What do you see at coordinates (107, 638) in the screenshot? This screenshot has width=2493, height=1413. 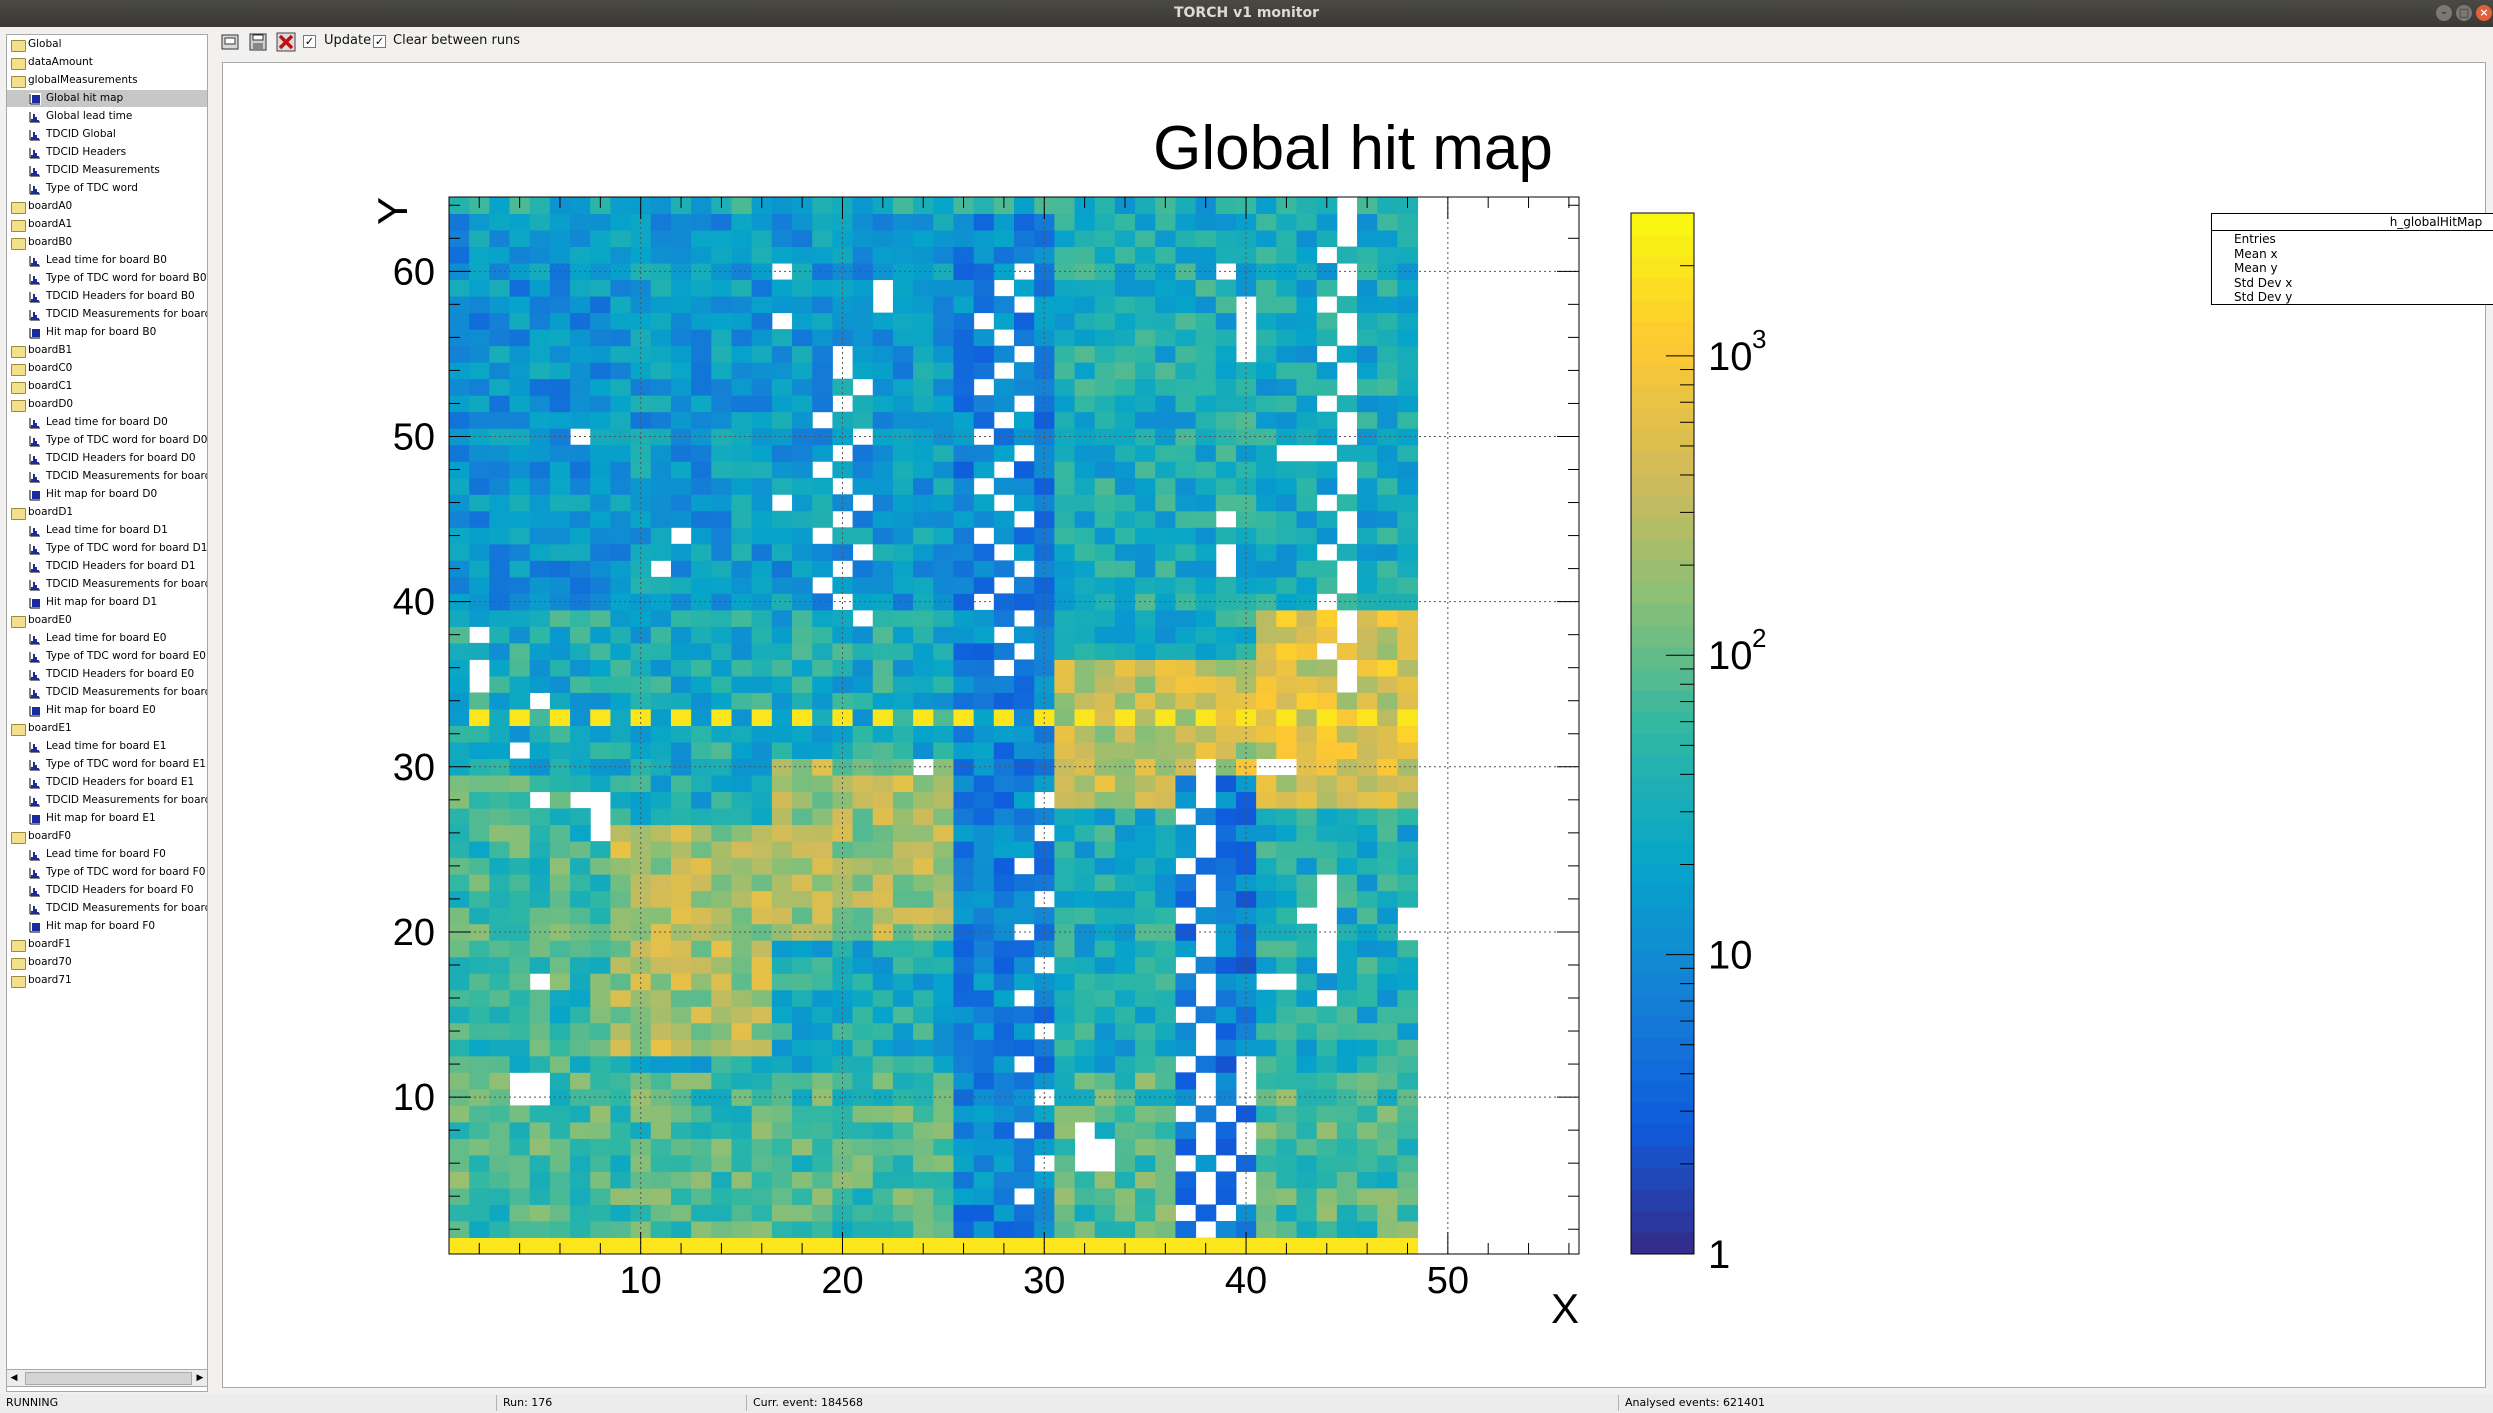 I see `tree-item: Lead time for board E0` at bounding box center [107, 638].